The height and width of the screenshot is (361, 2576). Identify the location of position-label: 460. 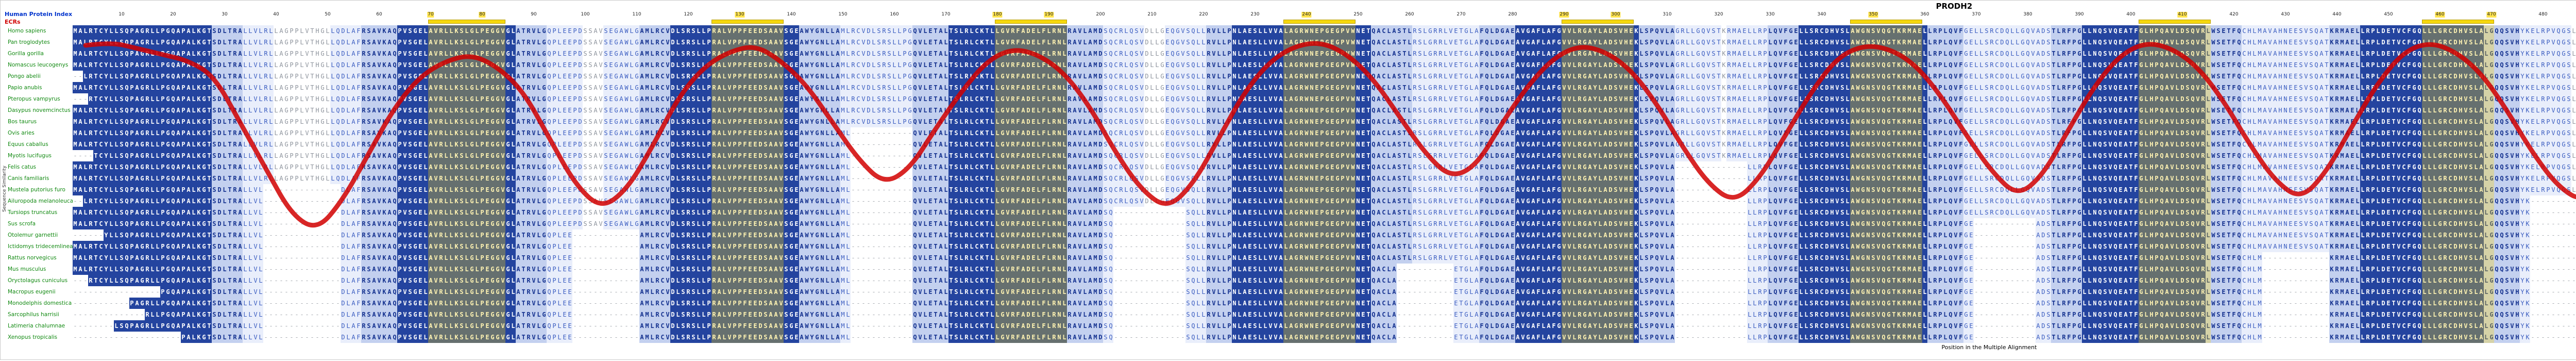
(2440, 15).